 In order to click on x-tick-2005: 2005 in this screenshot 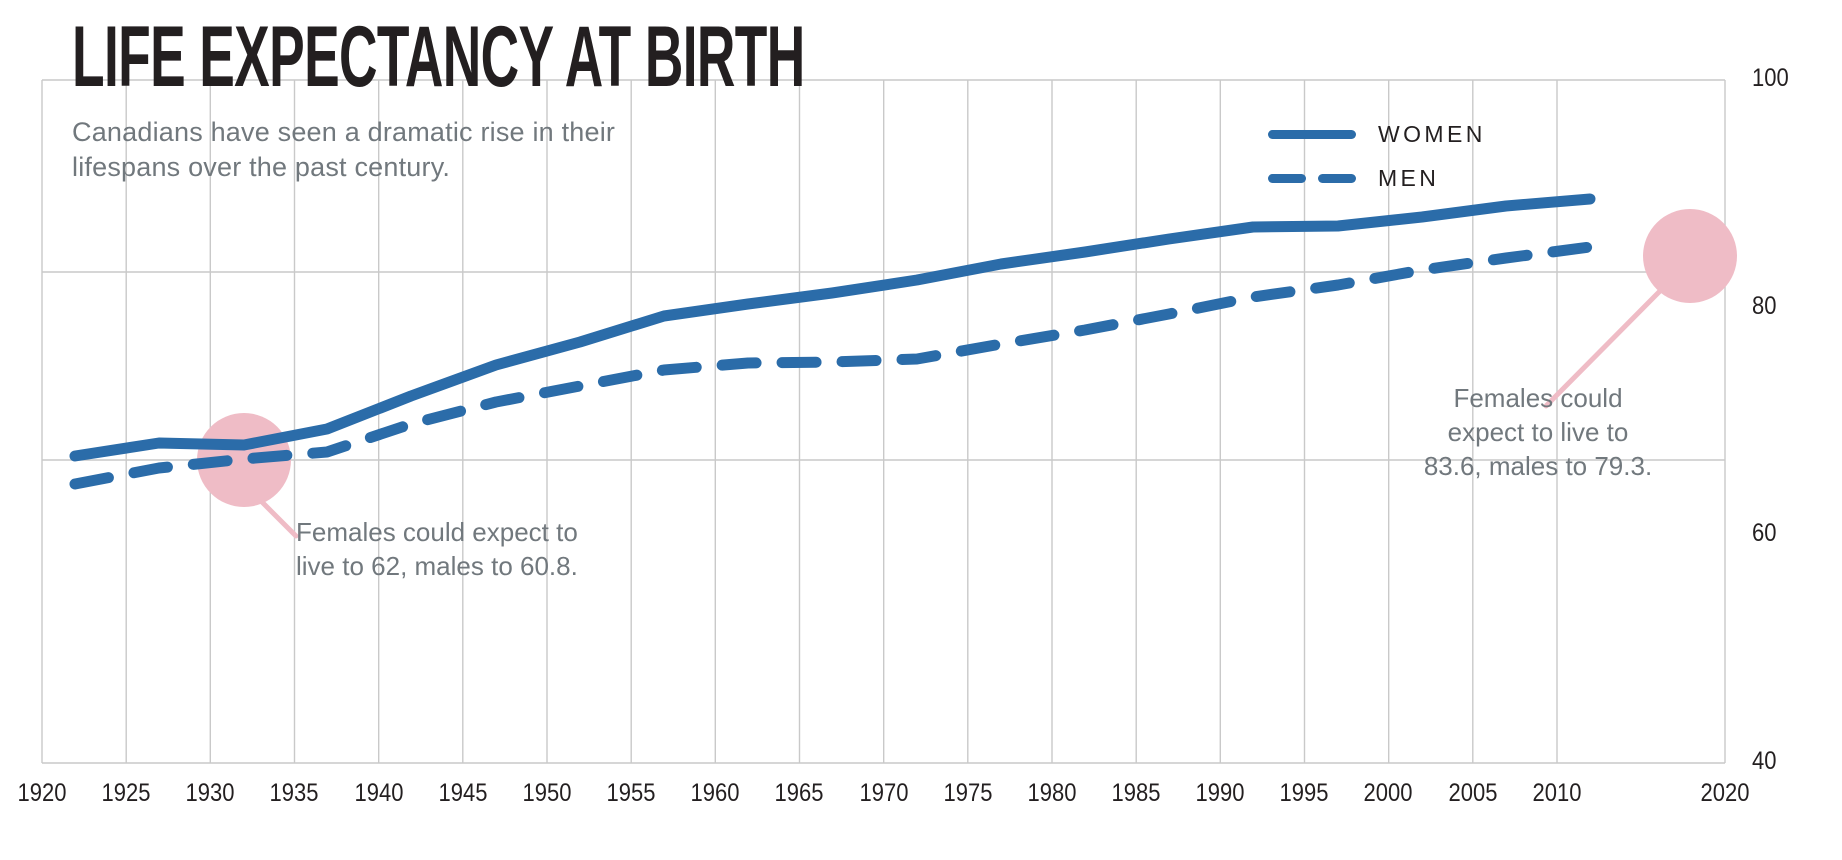, I will do `click(1473, 793)`.